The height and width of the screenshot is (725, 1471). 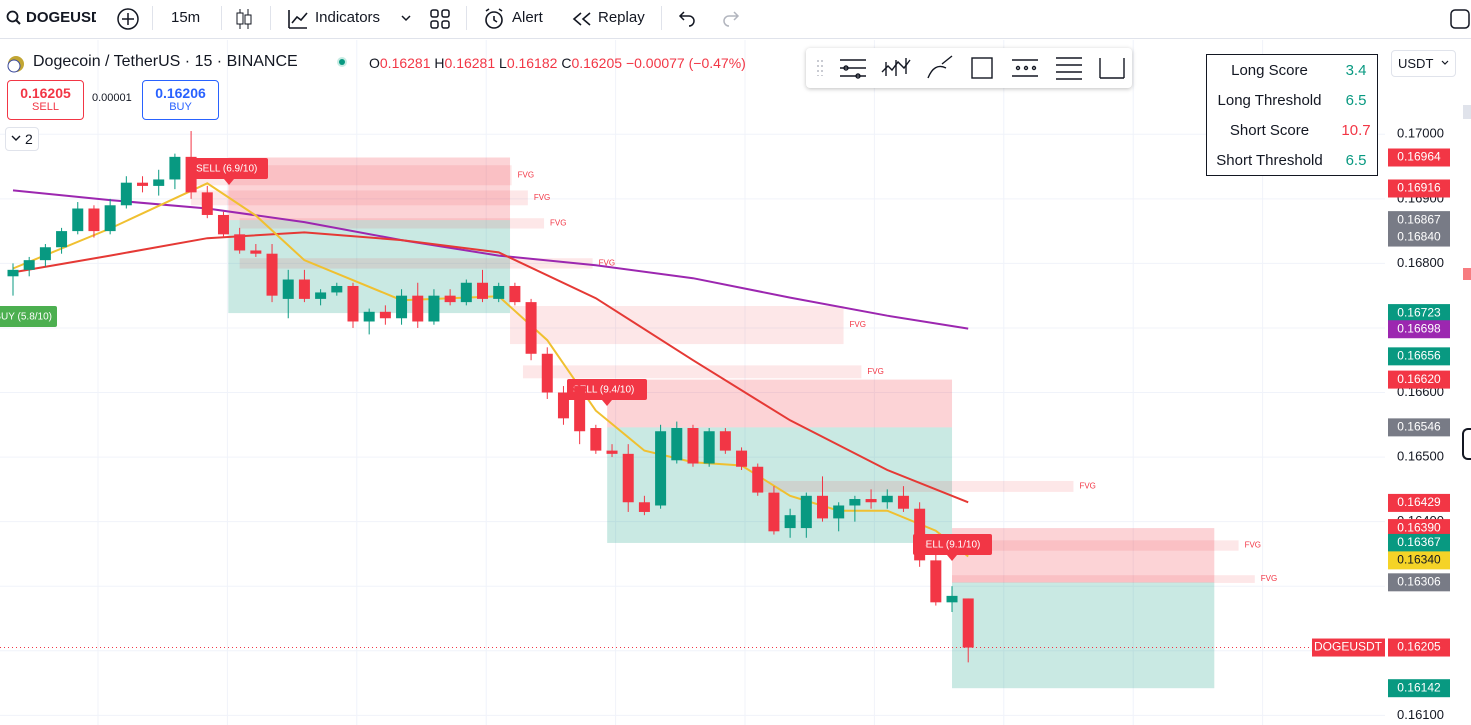 What do you see at coordinates (969, 68) in the screenshot?
I see `drawing-tools` at bounding box center [969, 68].